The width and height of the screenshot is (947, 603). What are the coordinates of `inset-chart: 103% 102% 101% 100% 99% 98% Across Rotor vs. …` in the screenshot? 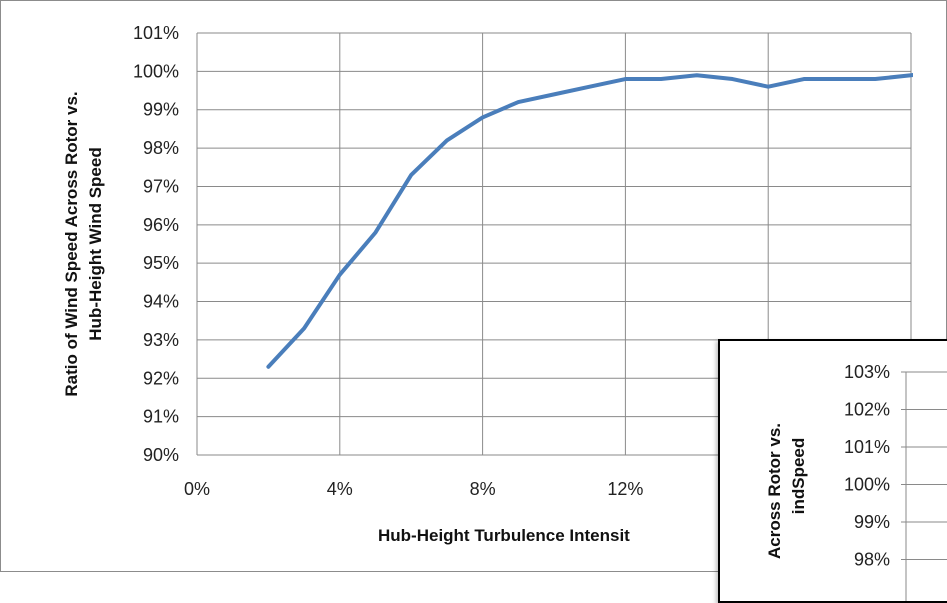 It's located at (832, 471).